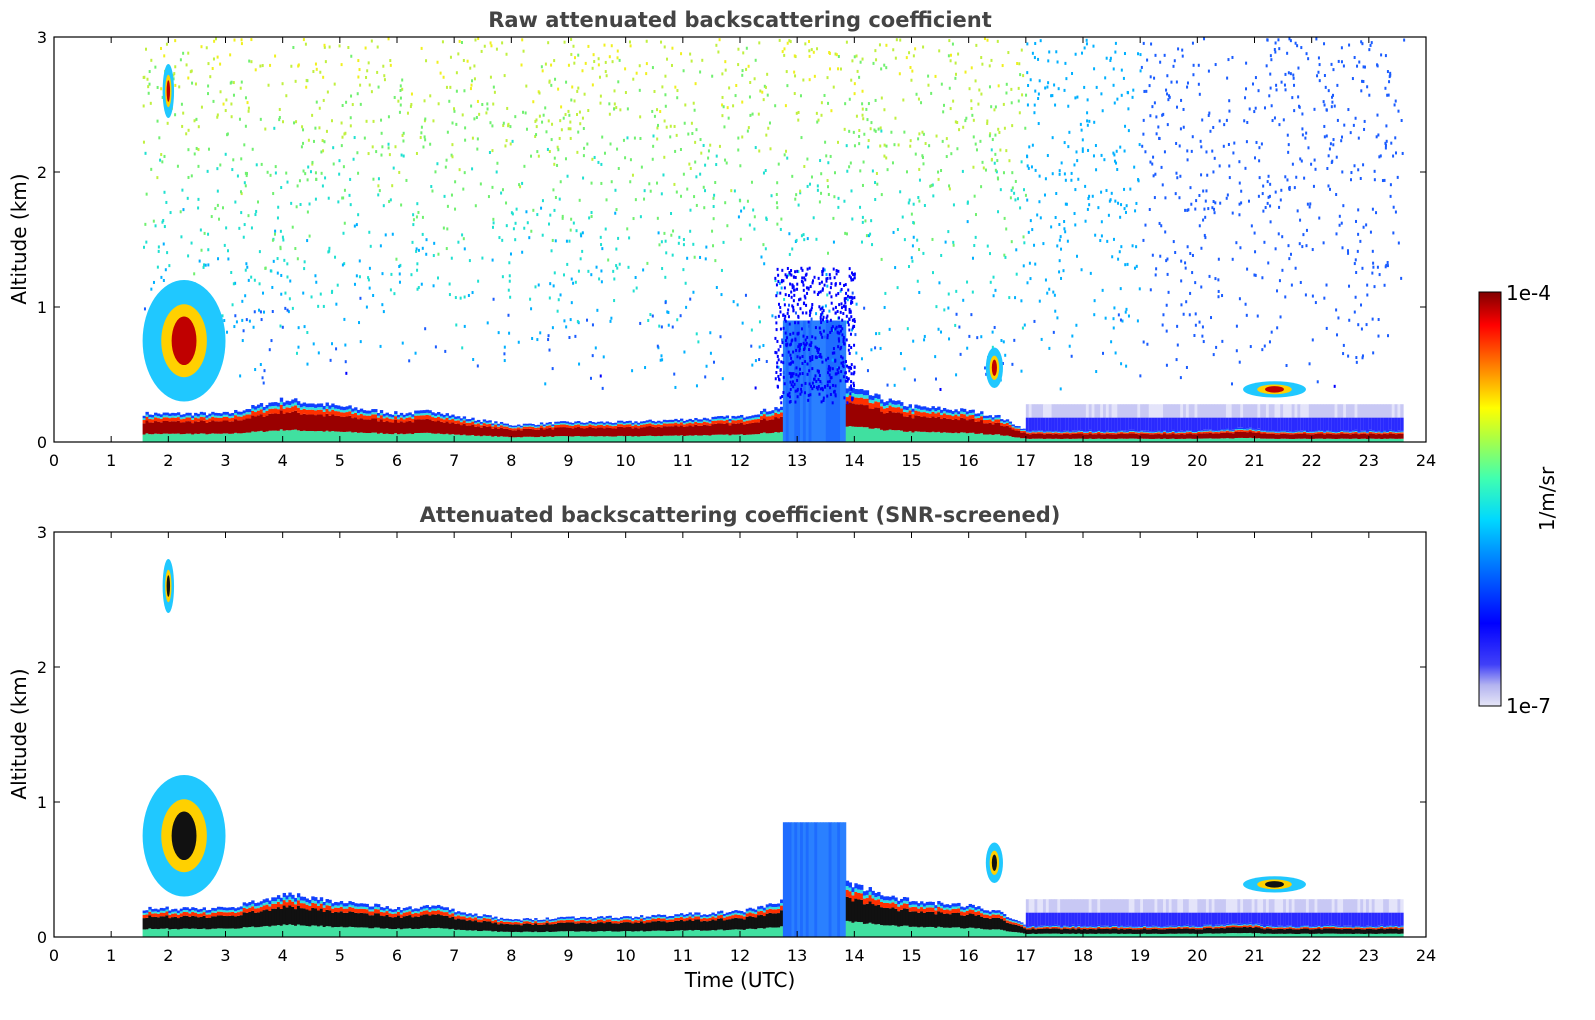 The image size is (1595, 1020). I want to click on layer-top-band, so click(1044, 432).